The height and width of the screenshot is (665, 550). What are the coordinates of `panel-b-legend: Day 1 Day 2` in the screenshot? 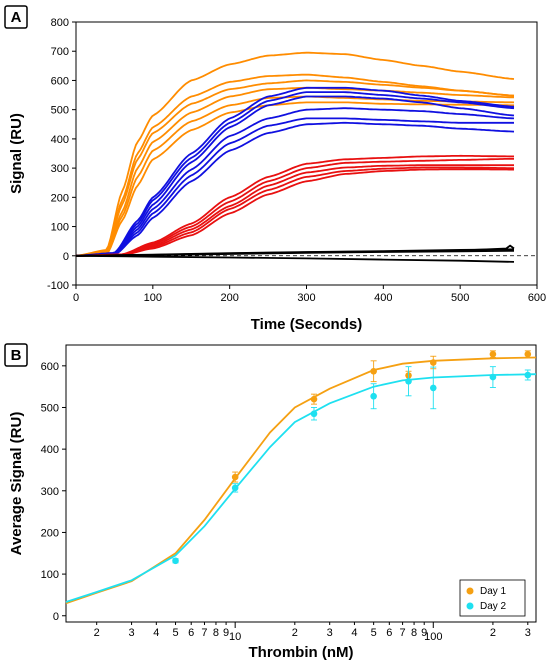 It's located at (492, 598).